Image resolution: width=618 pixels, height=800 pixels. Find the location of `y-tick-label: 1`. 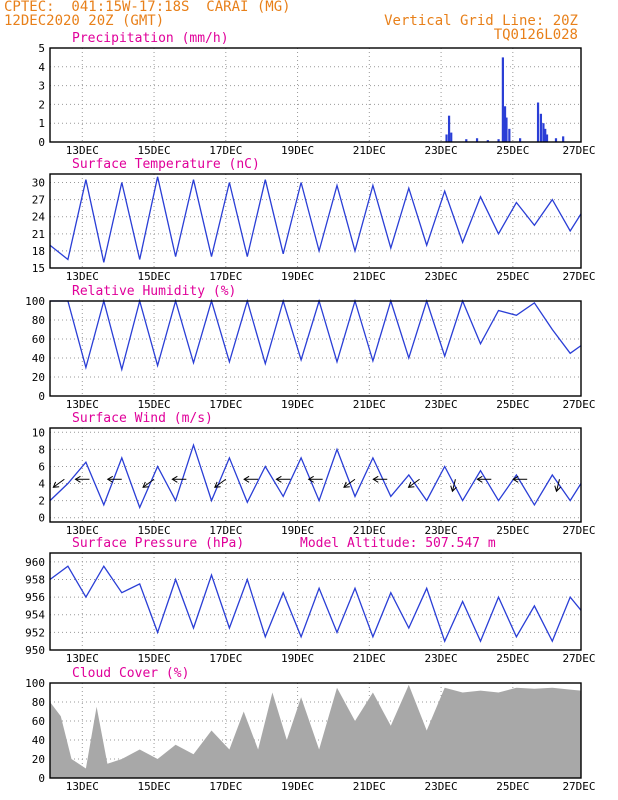

y-tick-label: 1 is located at coordinates (41, 123).